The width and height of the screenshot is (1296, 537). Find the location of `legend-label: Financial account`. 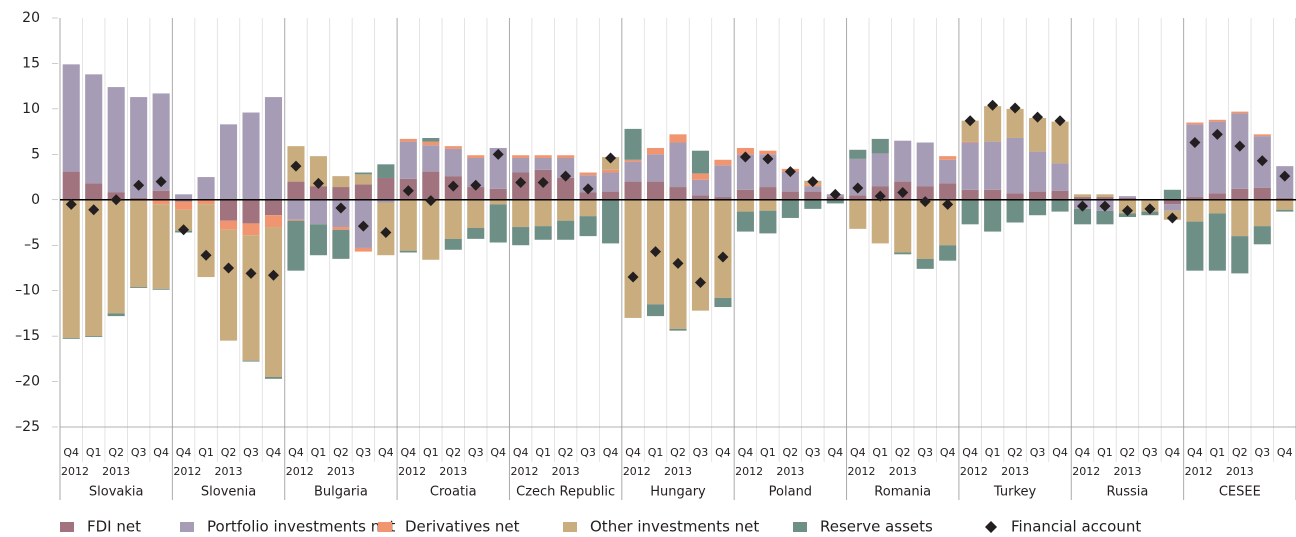

legend-label: Financial account is located at coordinates (1076, 527).